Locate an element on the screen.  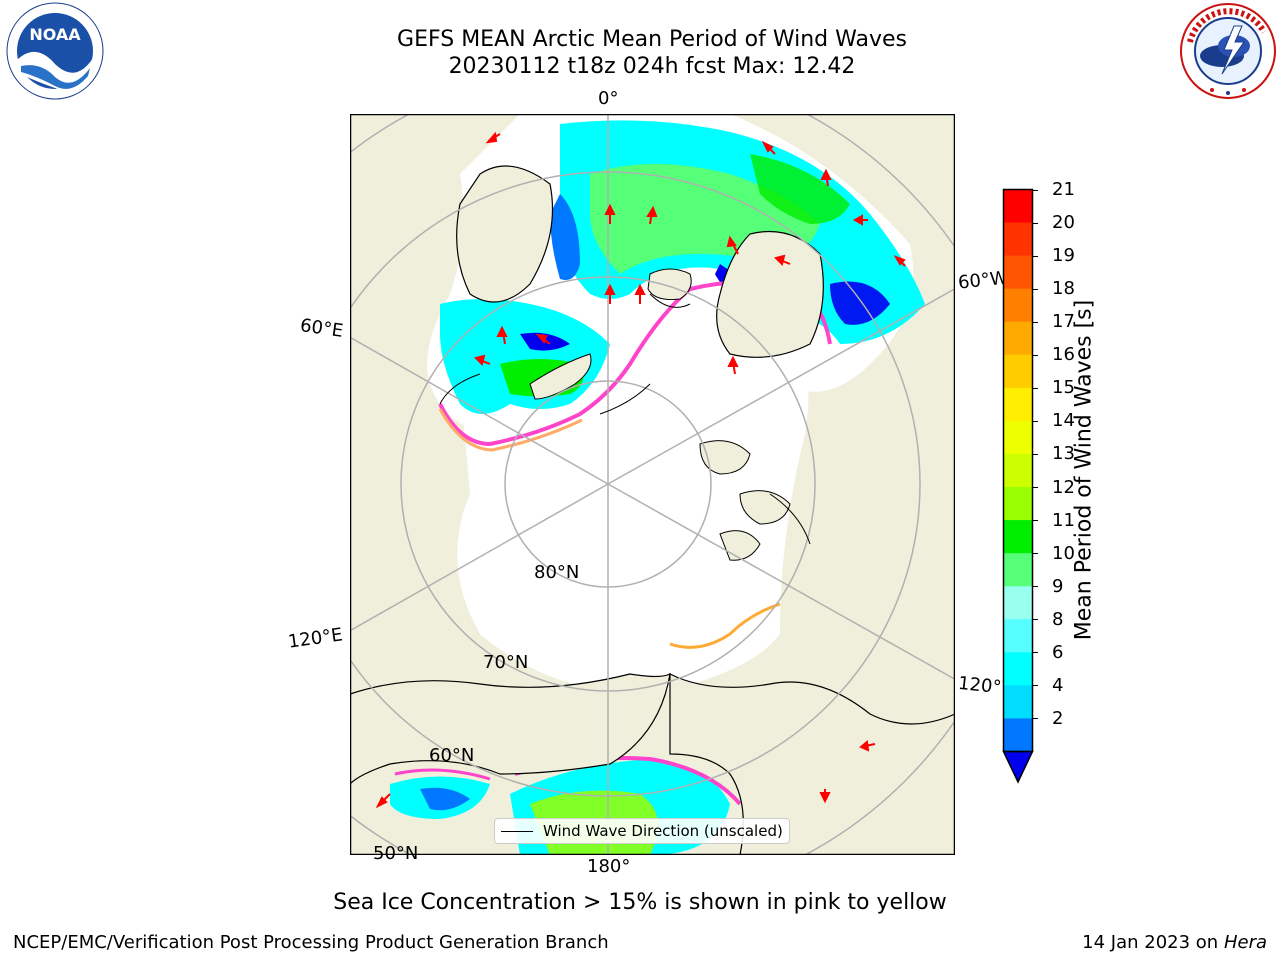
parallel-label-80n: 80°N is located at coordinates (557, 572).